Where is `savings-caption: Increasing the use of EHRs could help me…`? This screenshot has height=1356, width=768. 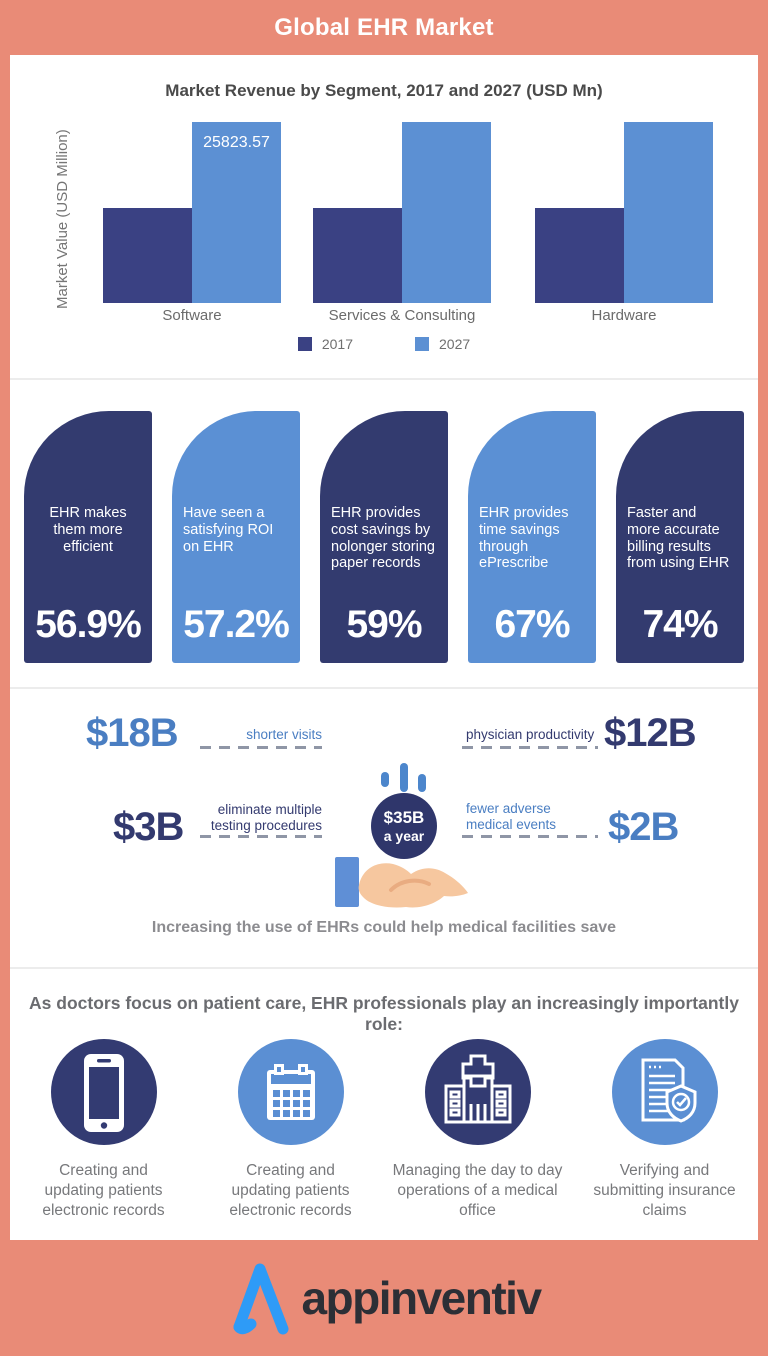 savings-caption: Increasing the use of EHRs could help me… is located at coordinates (384, 927).